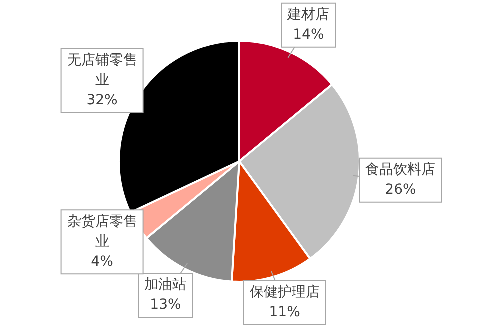 Image resolution: width=479 pixels, height=327 pixels. What do you see at coordinates (308, 34) in the screenshot?
I see `data-label: 14%` at bounding box center [308, 34].